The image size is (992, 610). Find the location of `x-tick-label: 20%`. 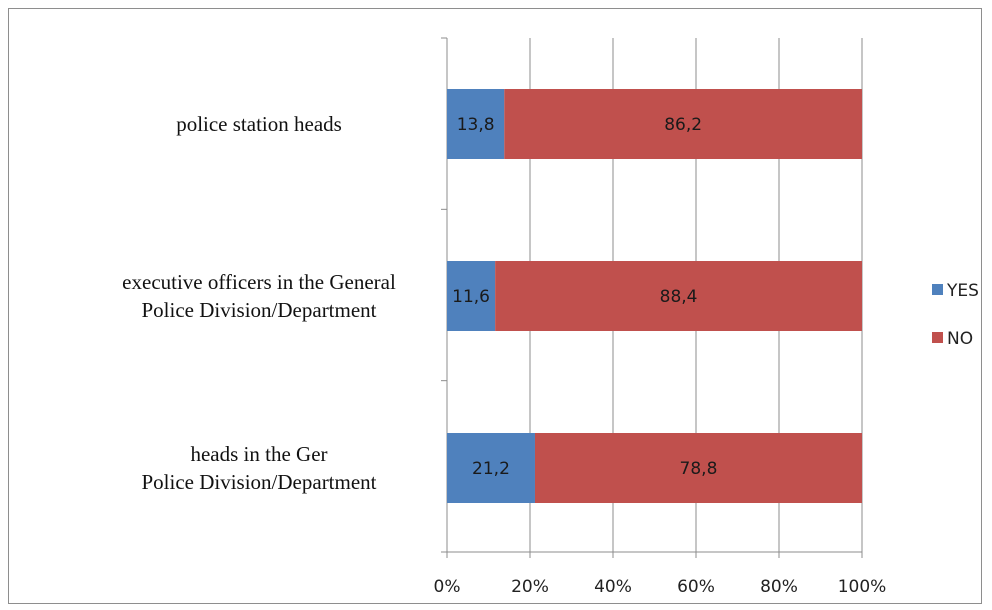

x-tick-label: 20% is located at coordinates (530, 587).